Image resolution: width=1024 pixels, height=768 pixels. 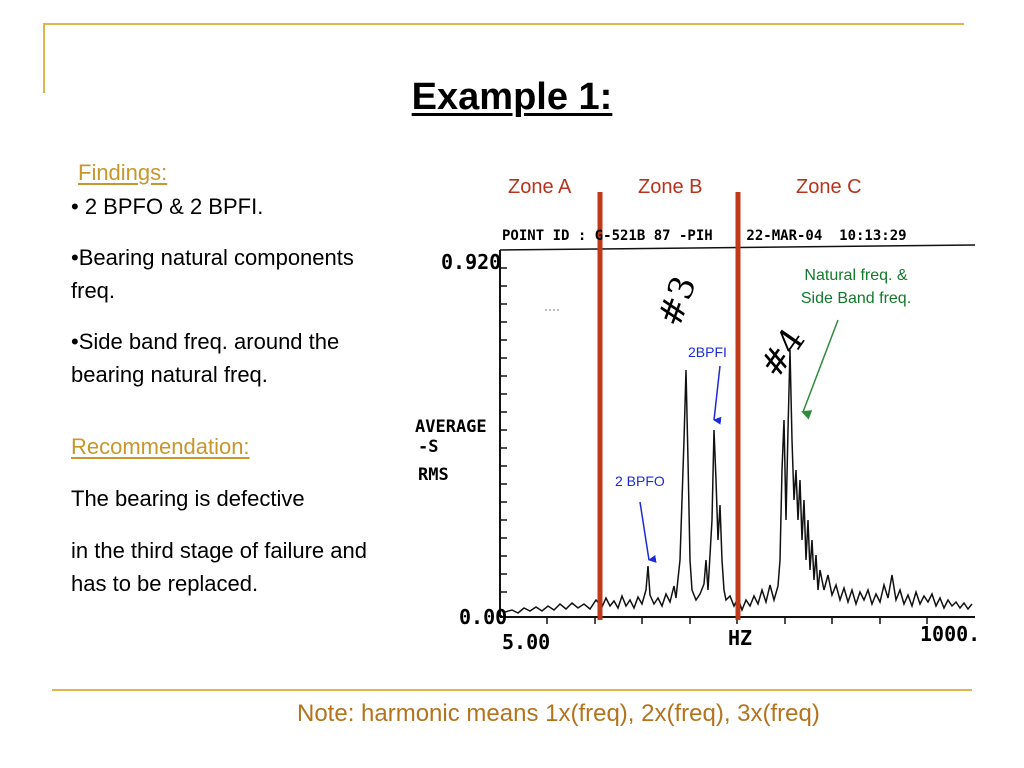 What do you see at coordinates (165, 583) in the screenshot?
I see `recommendation-line-3: has to be replaced.` at bounding box center [165, 583].